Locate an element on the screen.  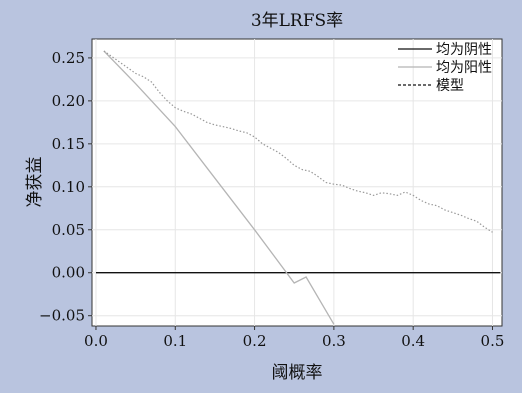
y-tick-label-3: 0.10 is located at coordinates (68, 187).